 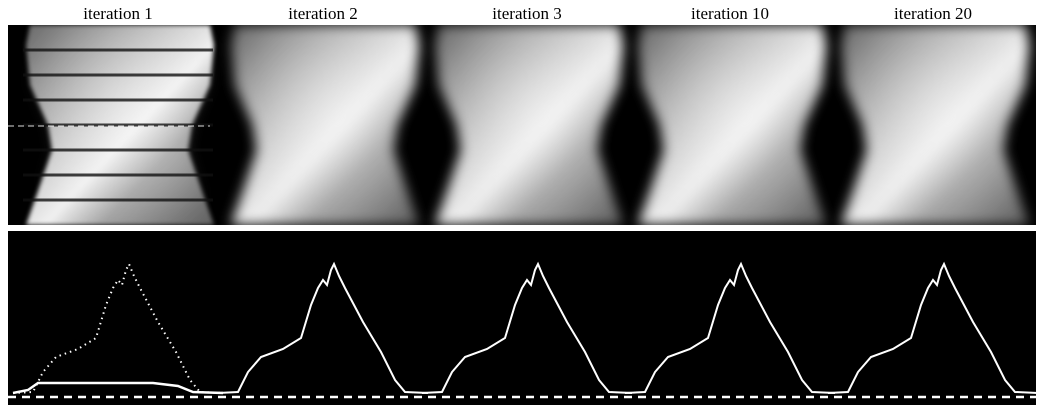 I want to click on panel-label: iteration 20, so click(x=933, y=13).